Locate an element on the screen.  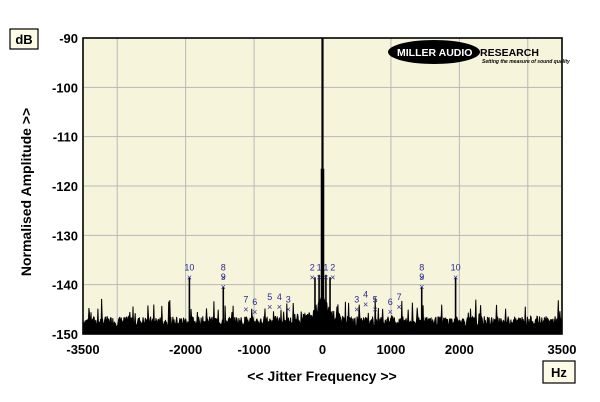
y-axis-label: Normalised Amplitude >> is located at coordinates (26, 192).